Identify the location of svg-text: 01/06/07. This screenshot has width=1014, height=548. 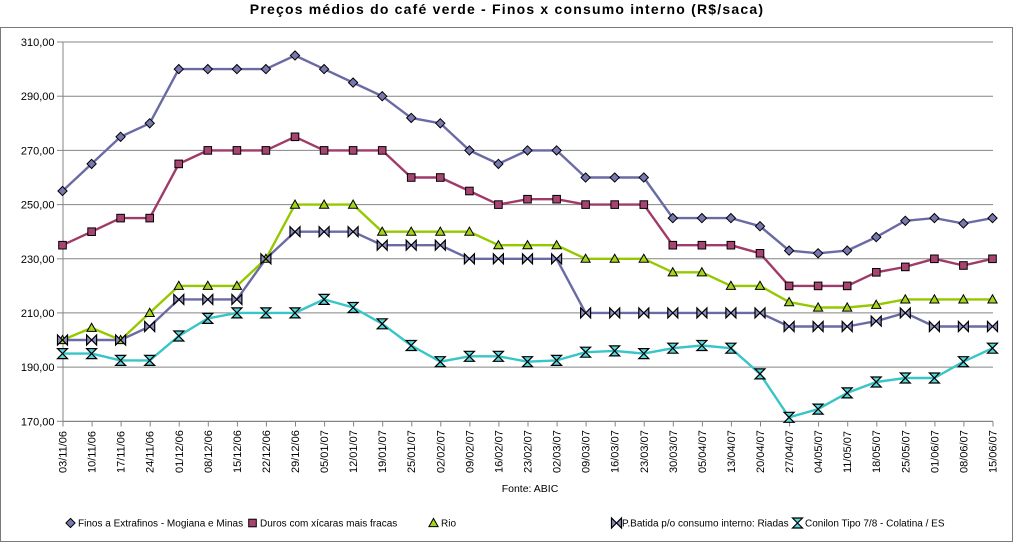
(935, 451).